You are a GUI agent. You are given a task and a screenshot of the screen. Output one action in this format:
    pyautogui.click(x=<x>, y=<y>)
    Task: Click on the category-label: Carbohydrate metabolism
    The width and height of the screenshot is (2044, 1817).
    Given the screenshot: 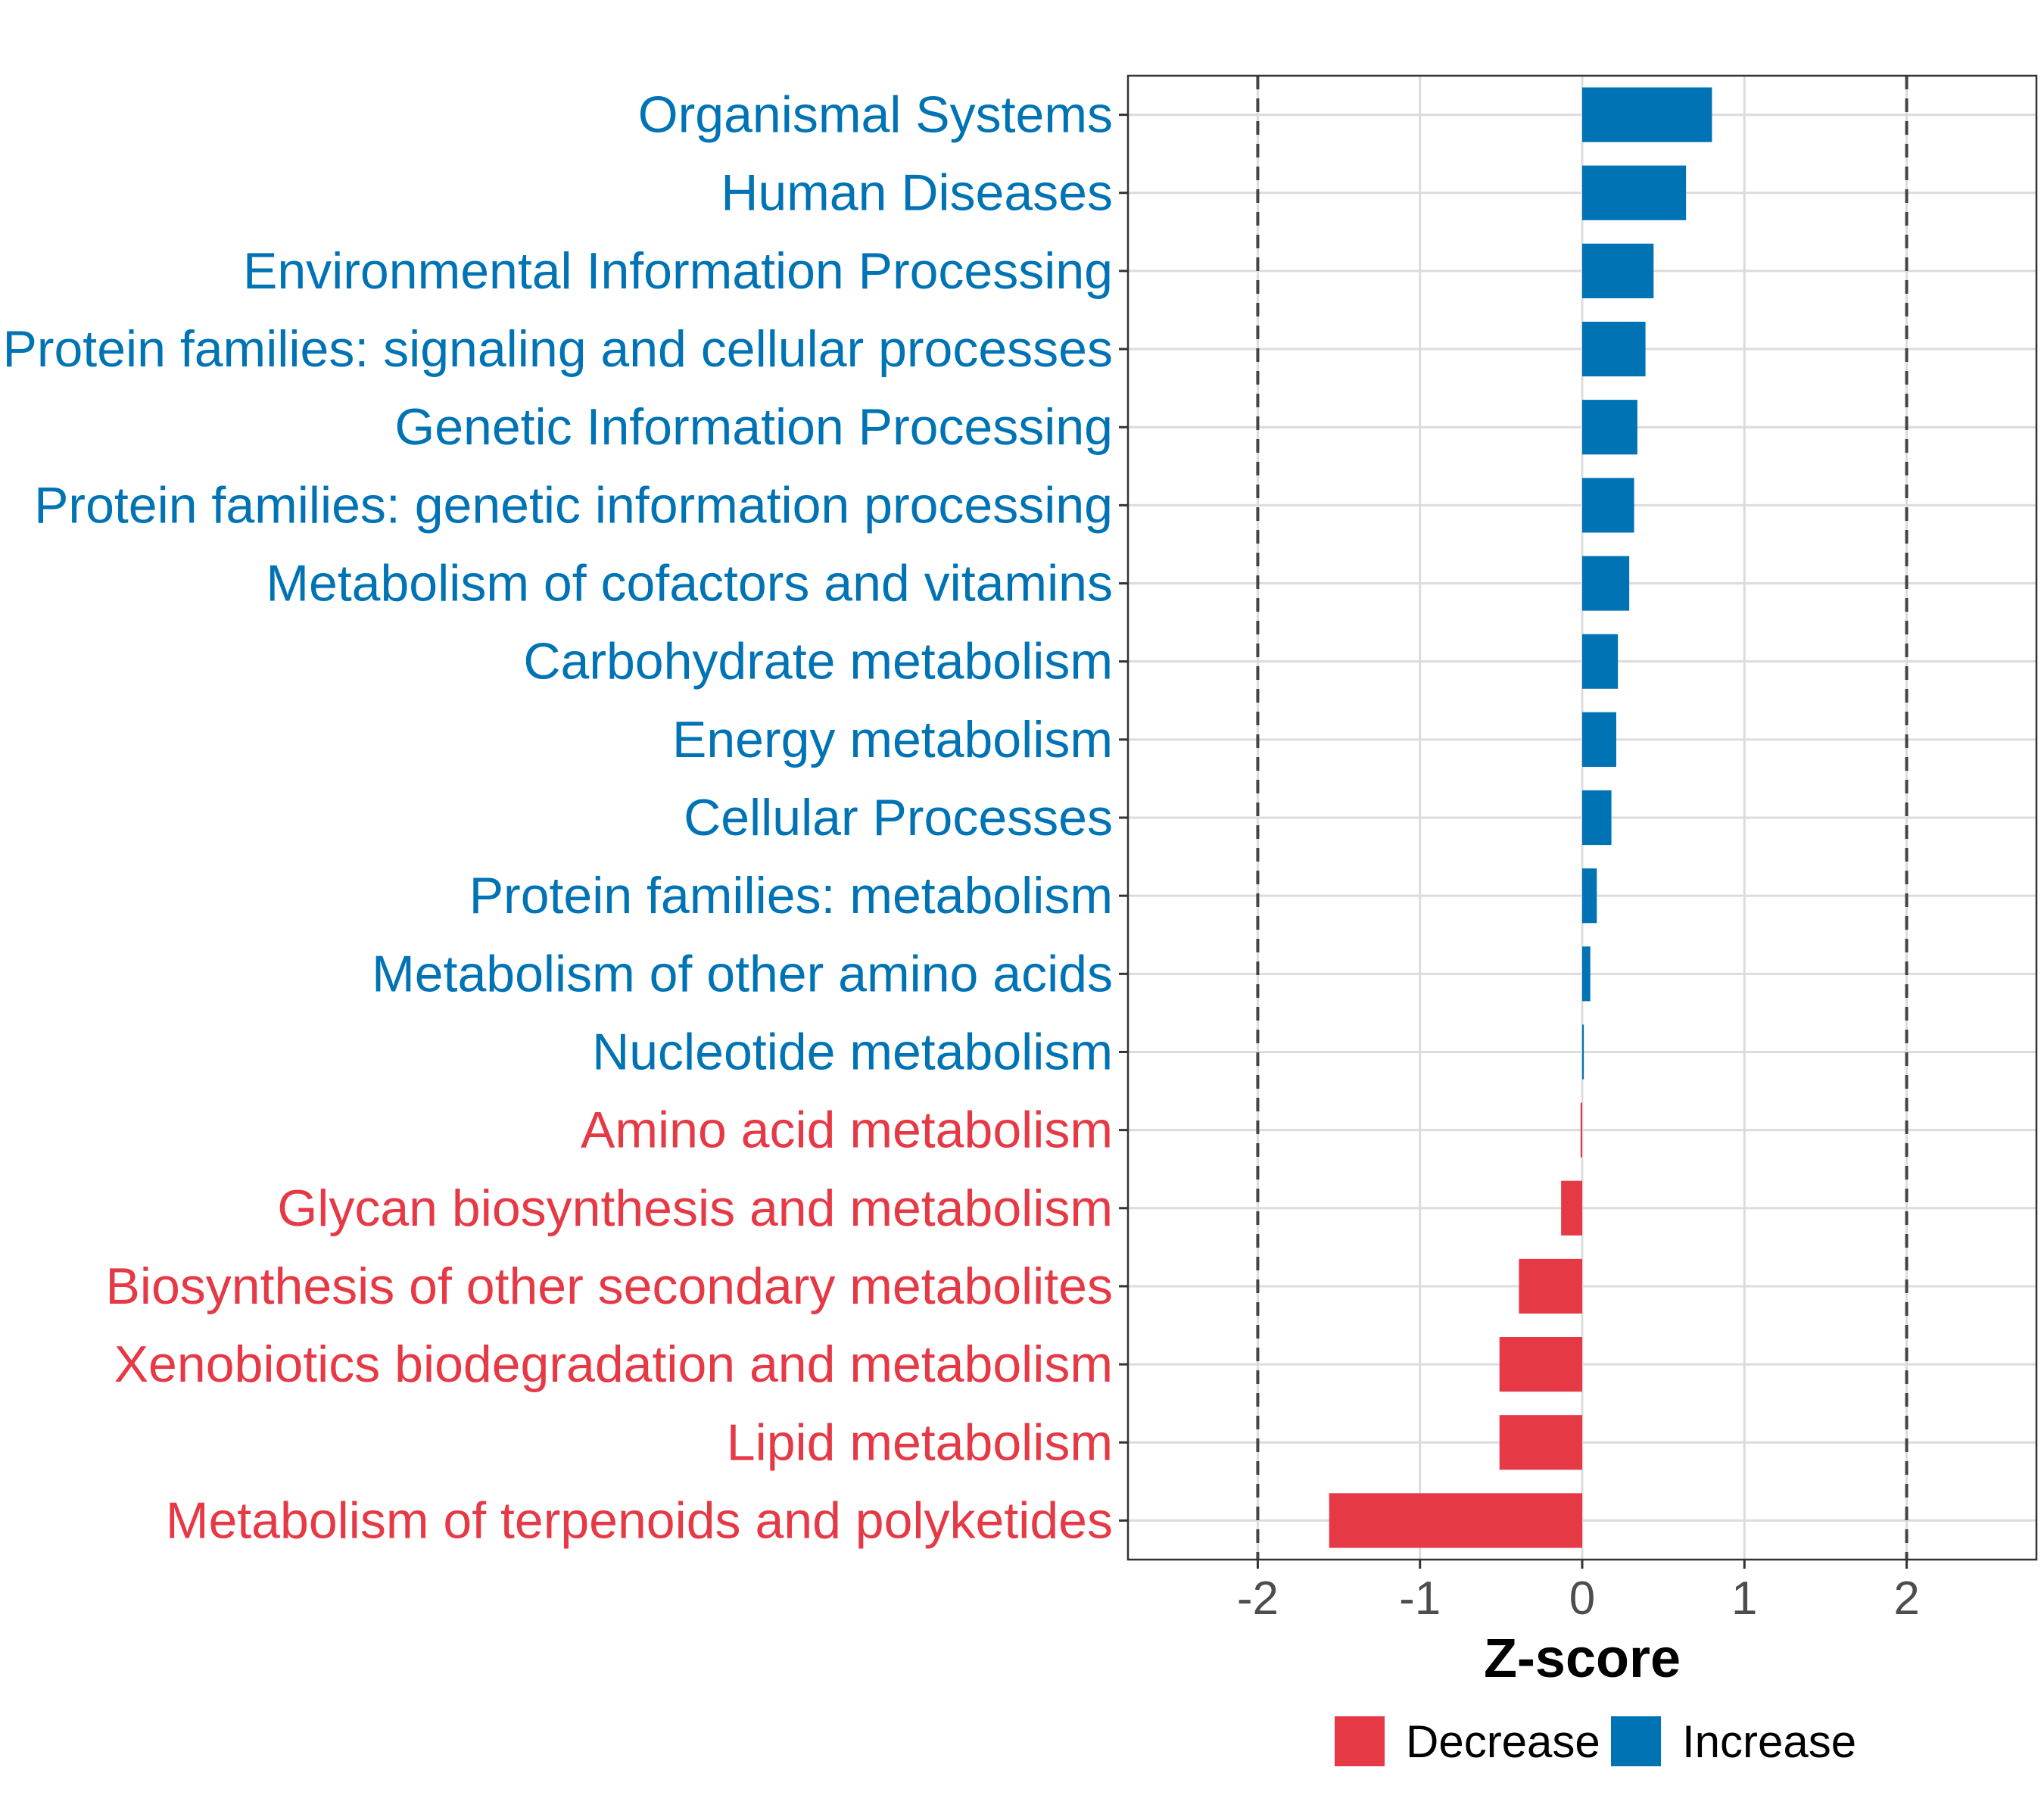 What is the action you would take?
    pyautogui.click(x=818, y=661)
    